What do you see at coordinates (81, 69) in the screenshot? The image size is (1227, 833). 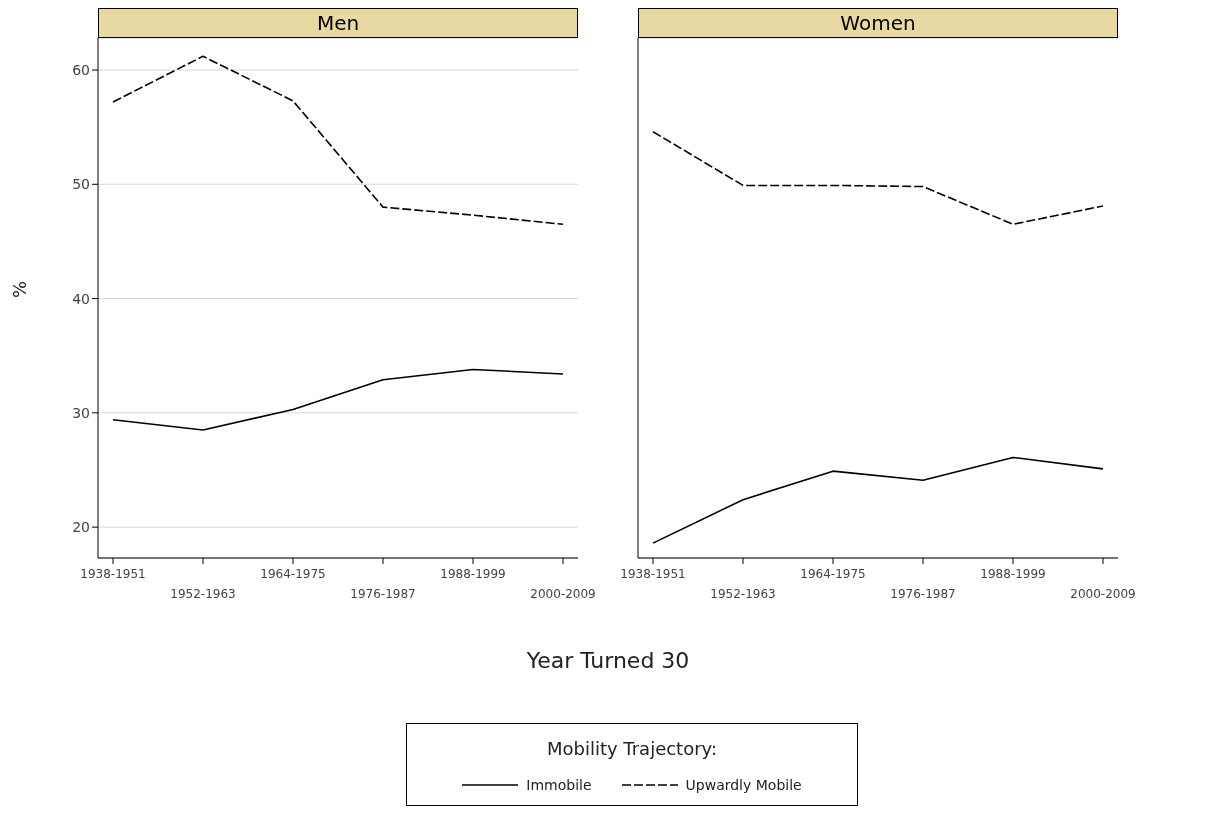 I see `y-tick-label: 60` at bounding box center [81, 69].